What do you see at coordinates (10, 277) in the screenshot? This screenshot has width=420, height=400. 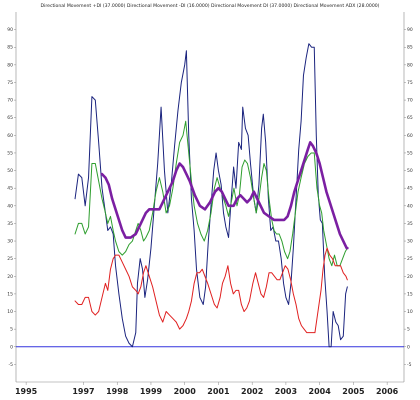 I see `y-tick-label-left: 20` at bounding box center [10, 277].